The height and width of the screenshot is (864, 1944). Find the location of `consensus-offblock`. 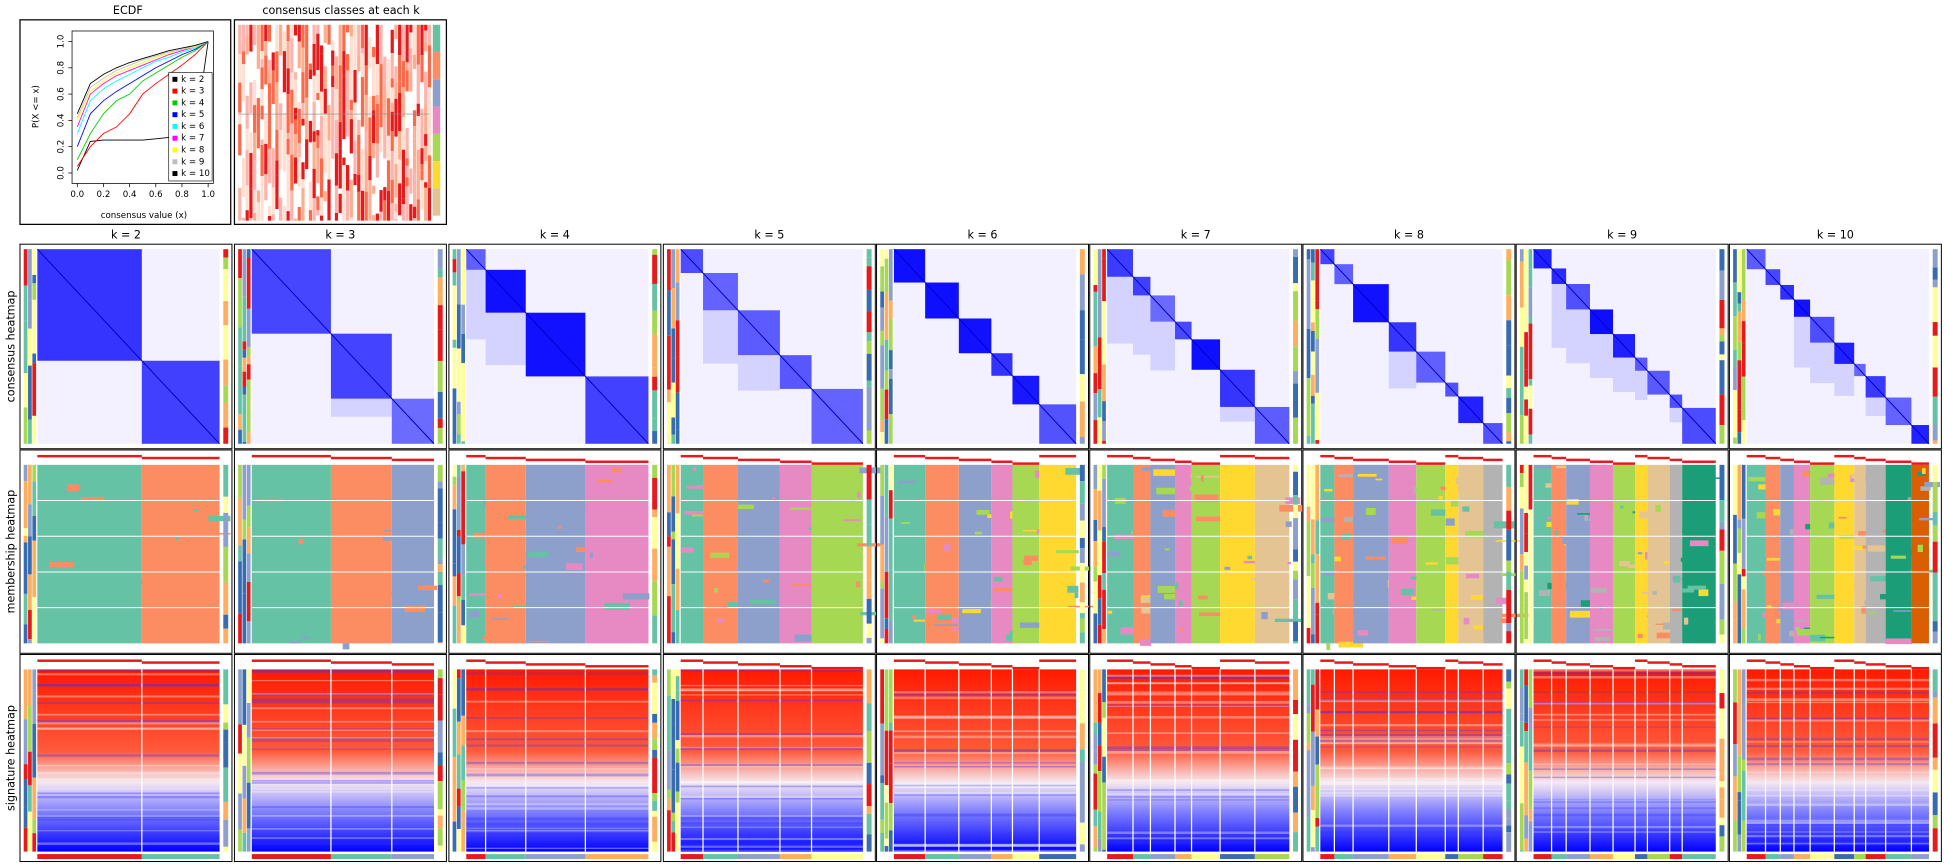

consensus-offblock is located at coordinates (758, 373).